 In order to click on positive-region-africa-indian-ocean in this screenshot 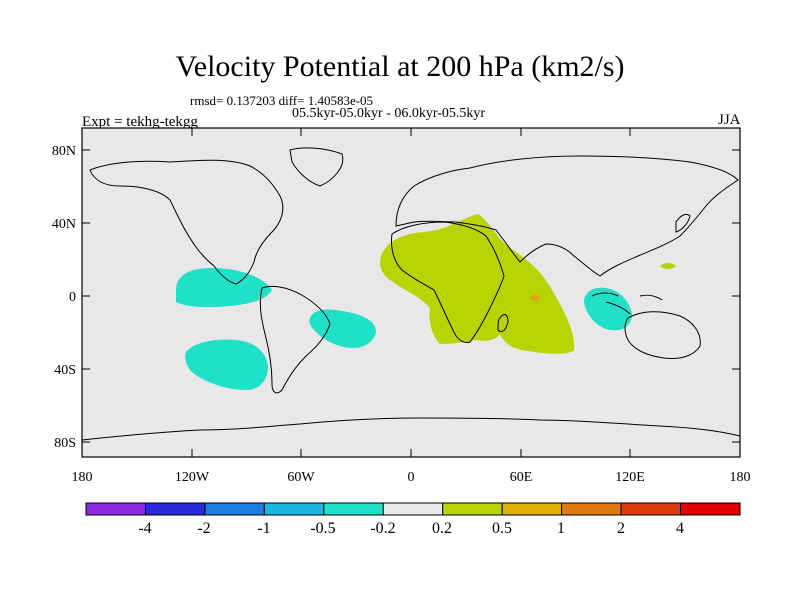, I will do `click(477, 284)`.